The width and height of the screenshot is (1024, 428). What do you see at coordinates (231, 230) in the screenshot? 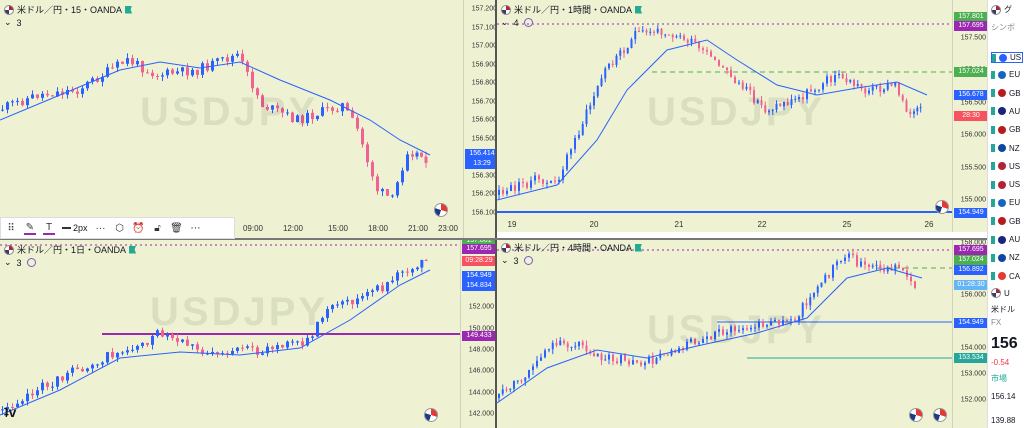
I see `time-axis: 09:00 12:00 15:00 18:00 21:00 23:00` at bounding box center [231, 230].